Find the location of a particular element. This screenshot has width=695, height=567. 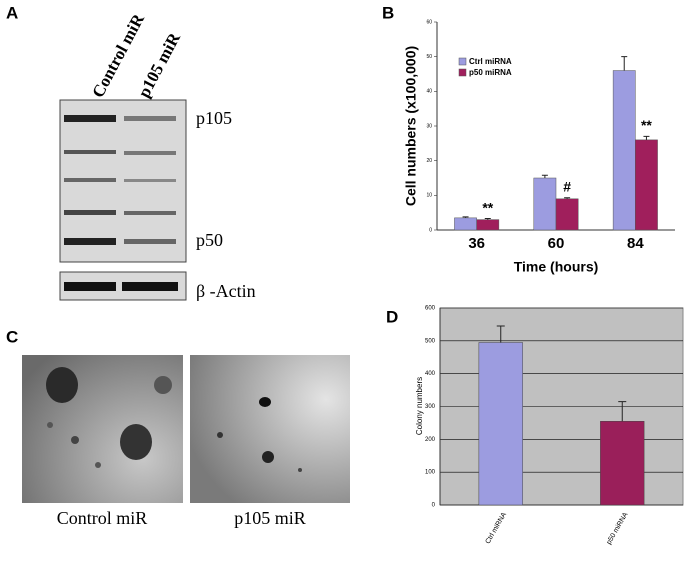

y-axis-title: Colony numbers is located at coordinates (419, 406).